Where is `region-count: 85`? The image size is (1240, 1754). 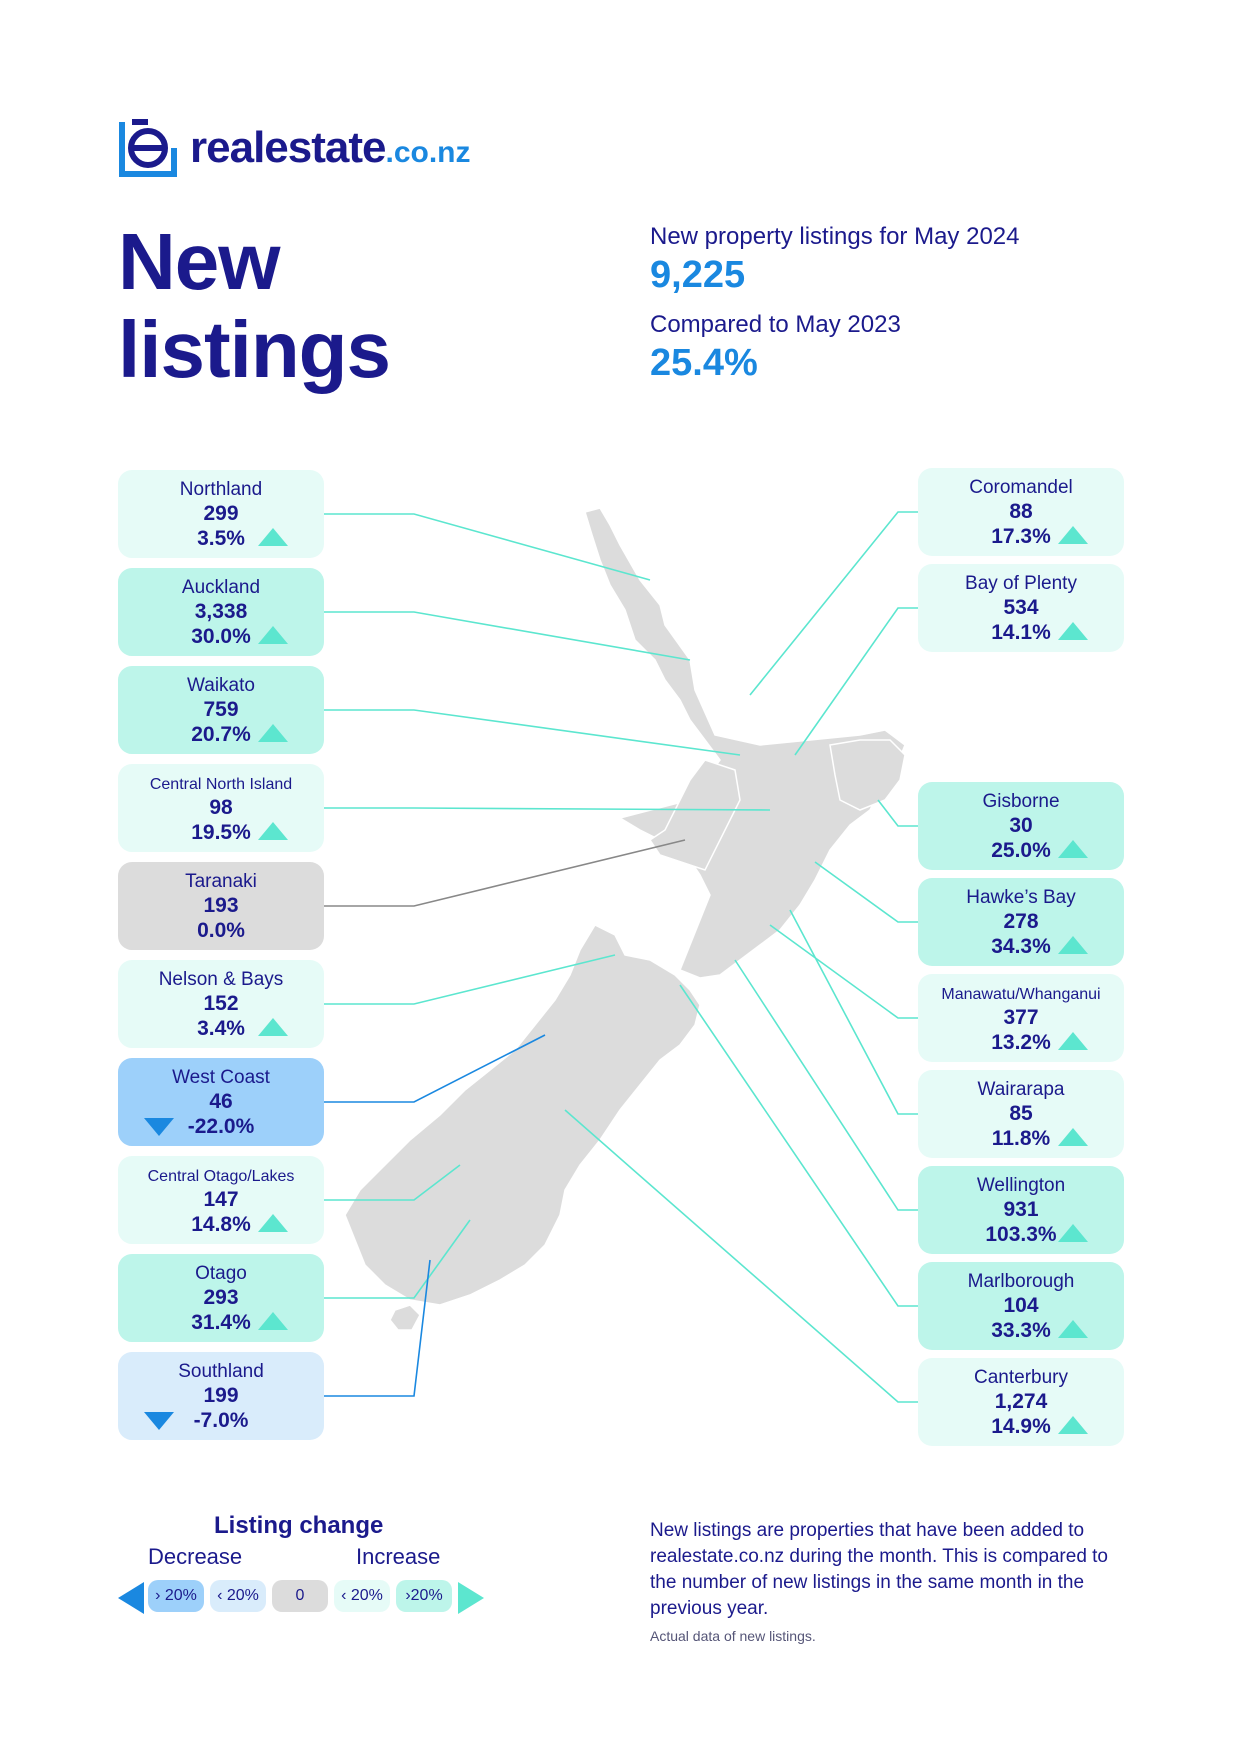
region-count: 85 is located at coordinates (1021, 1113).